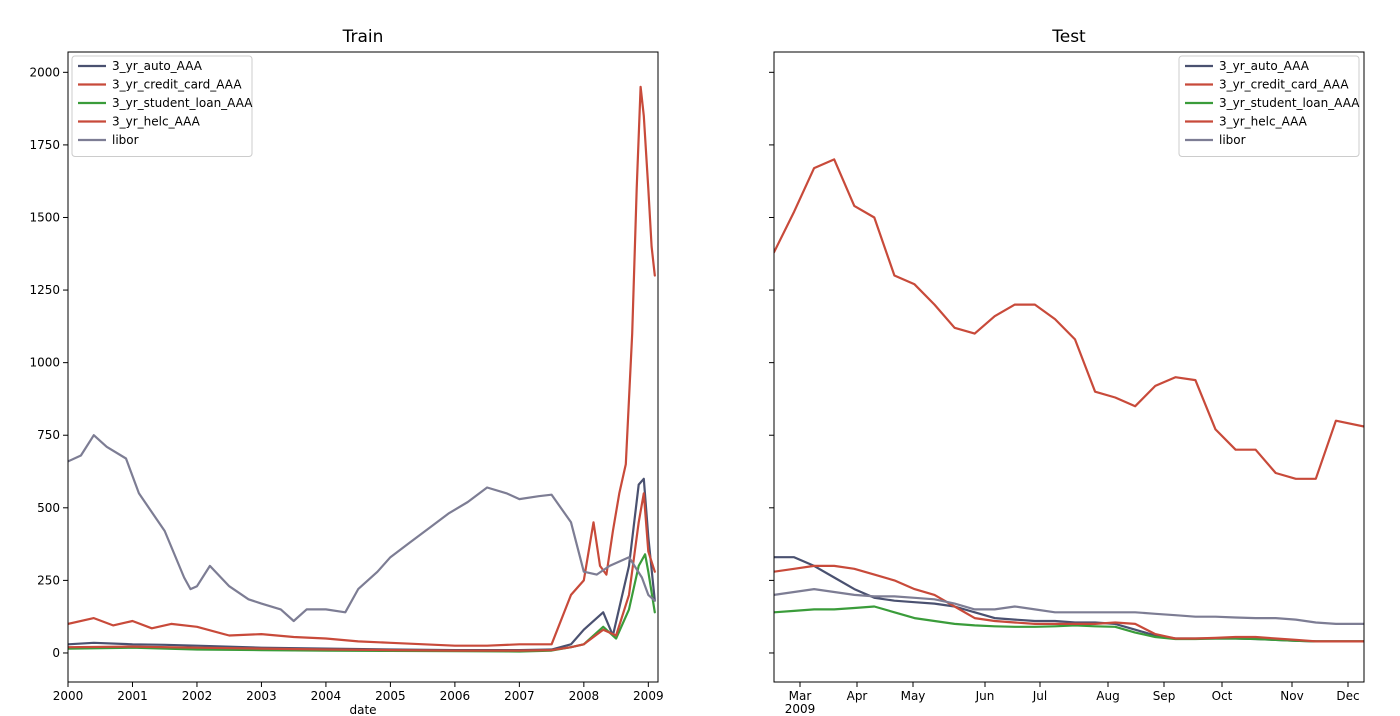 The height and width of the screenshot is (716, 1400). What do you see at coordinates (913, 696) in the screenshot?
I see `x-tick-label: May` at bounding box center [913, 696].